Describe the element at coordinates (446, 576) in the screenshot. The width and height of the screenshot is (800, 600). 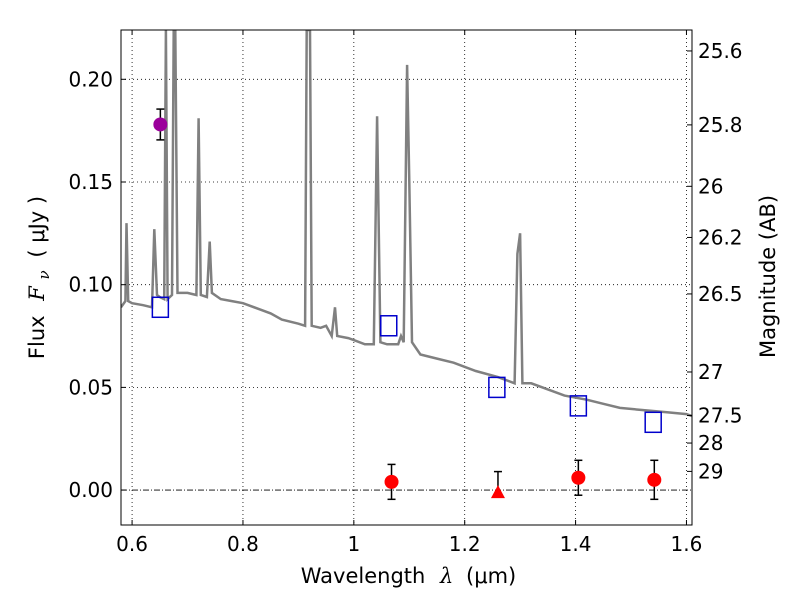
I see `x-axis-title-symbol: λ` at that location.